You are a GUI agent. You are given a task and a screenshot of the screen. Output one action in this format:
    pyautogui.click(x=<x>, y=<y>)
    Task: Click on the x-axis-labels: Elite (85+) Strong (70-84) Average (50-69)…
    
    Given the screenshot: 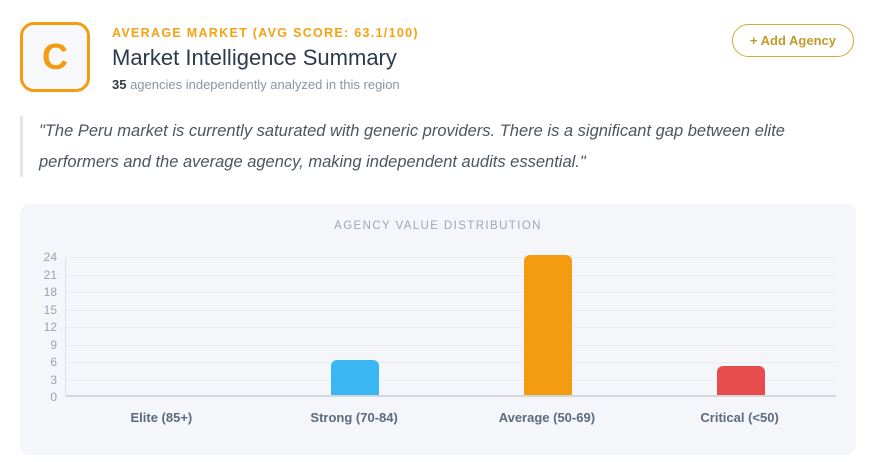 What is the action you would take?
    pyautogui.click(x=450, y=417)
    